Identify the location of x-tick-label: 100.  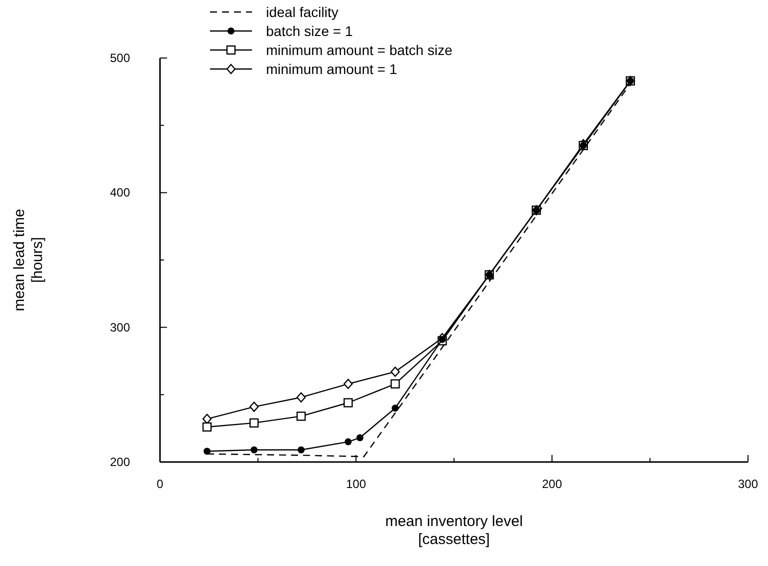
(356, 484).